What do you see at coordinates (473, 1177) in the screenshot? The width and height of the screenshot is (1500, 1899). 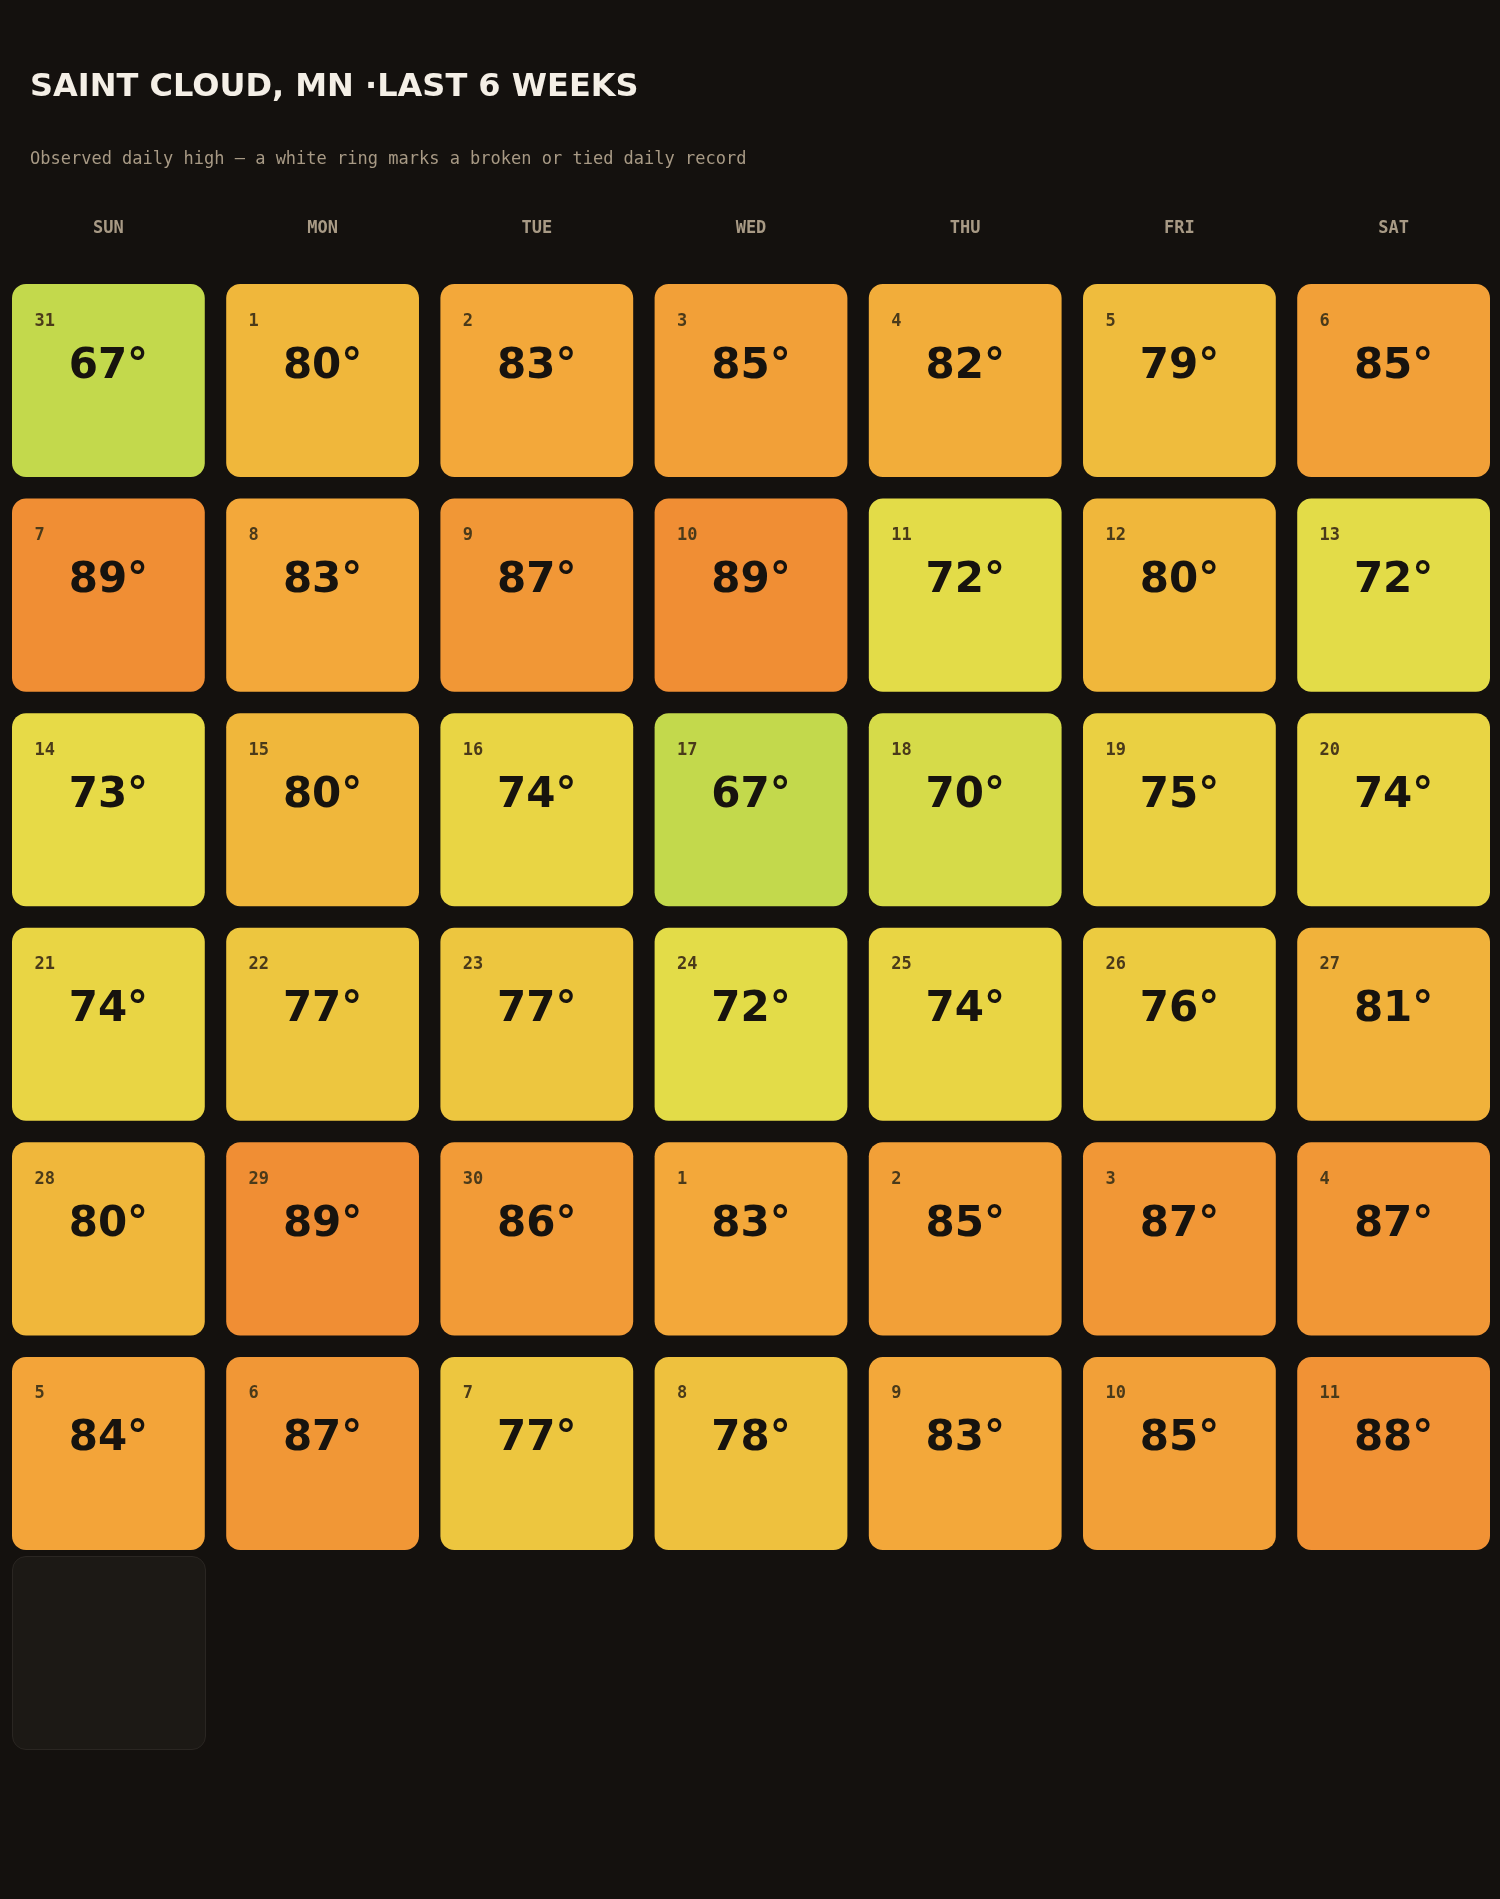 I see `annotation: 30` at bounding box center [473, 1177].